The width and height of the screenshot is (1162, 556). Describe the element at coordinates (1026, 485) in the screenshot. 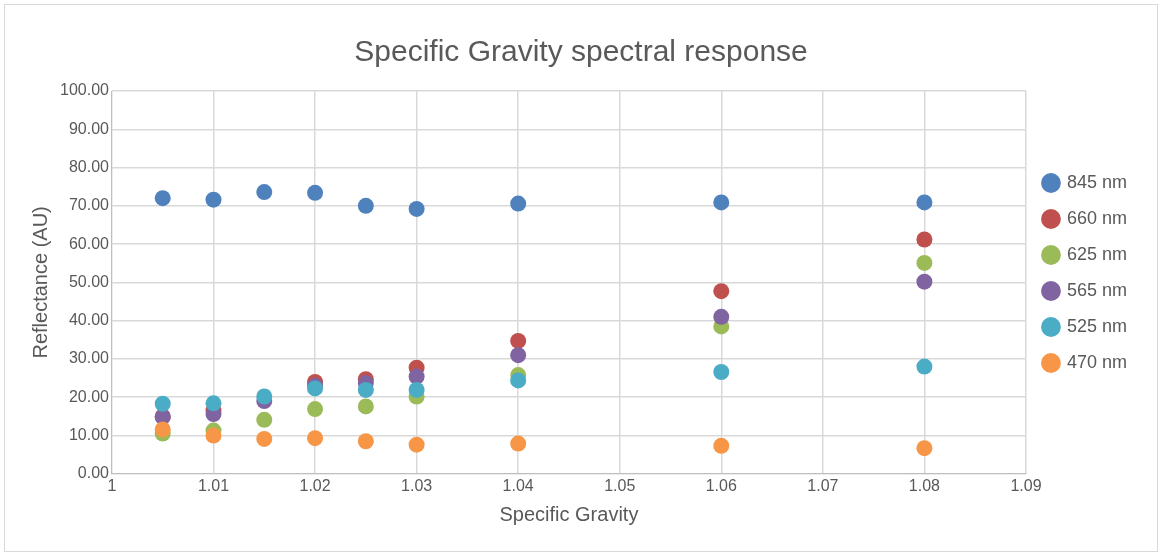

I see `x-tick-label: 1.09` at that location.